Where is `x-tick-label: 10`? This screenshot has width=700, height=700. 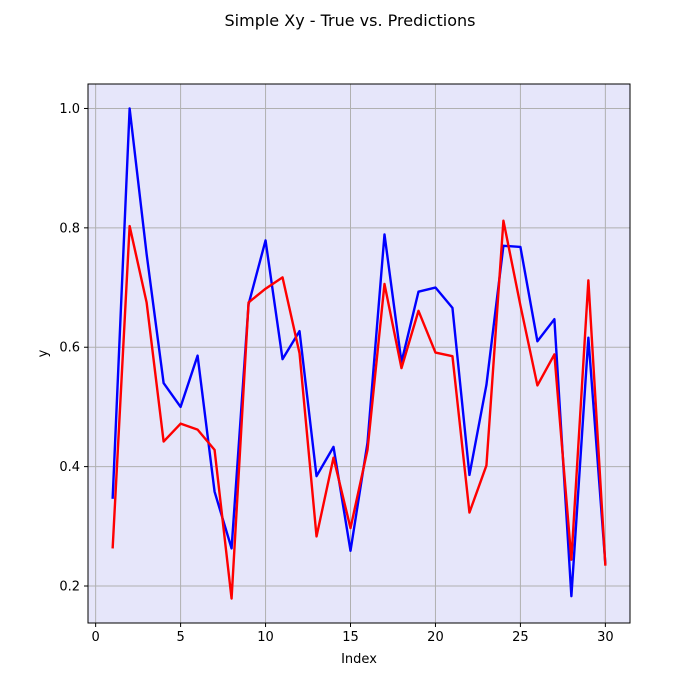 x-tick-label: 10 is located at coordinates (265, 637).